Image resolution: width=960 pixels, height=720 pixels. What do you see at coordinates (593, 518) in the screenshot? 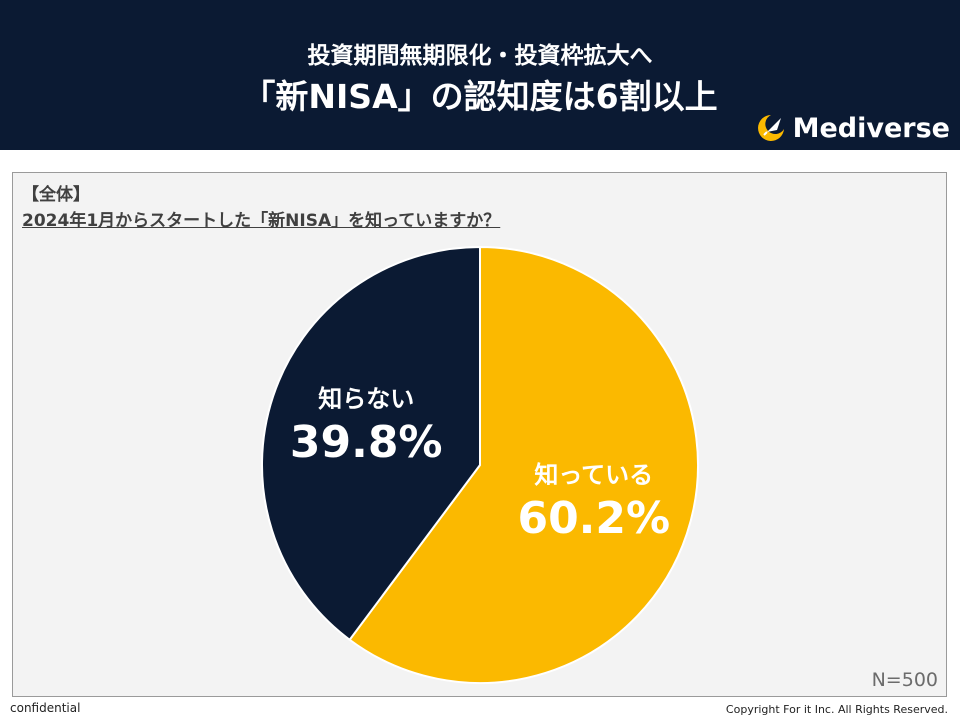
I see `slice-value-label: 60.2%` at bounding box center [593, 518].